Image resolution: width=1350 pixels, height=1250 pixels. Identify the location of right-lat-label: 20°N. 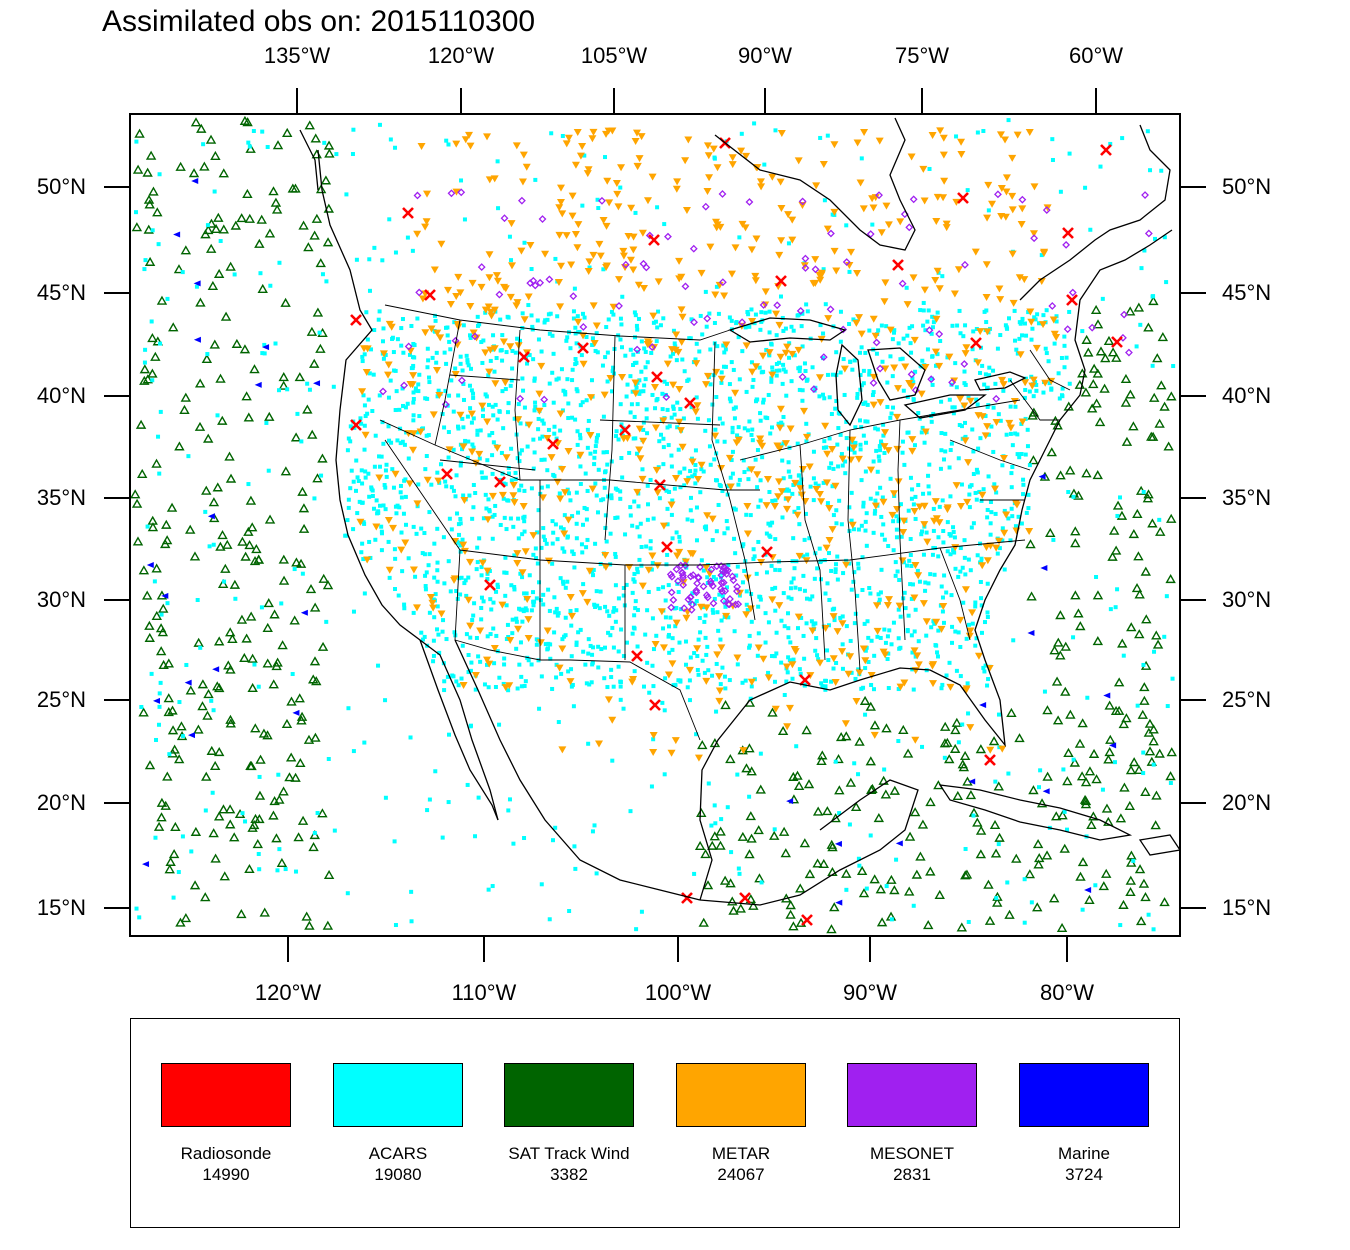
(1247, 802).